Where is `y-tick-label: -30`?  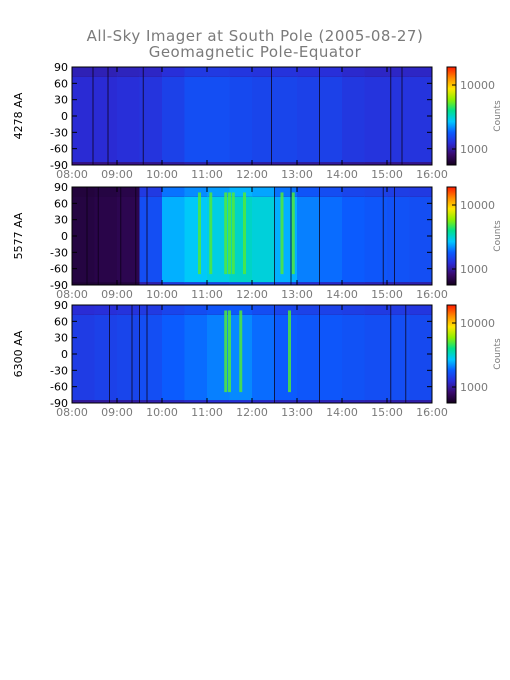
y-tick-label: -30 is located at coordinates (59, 252).